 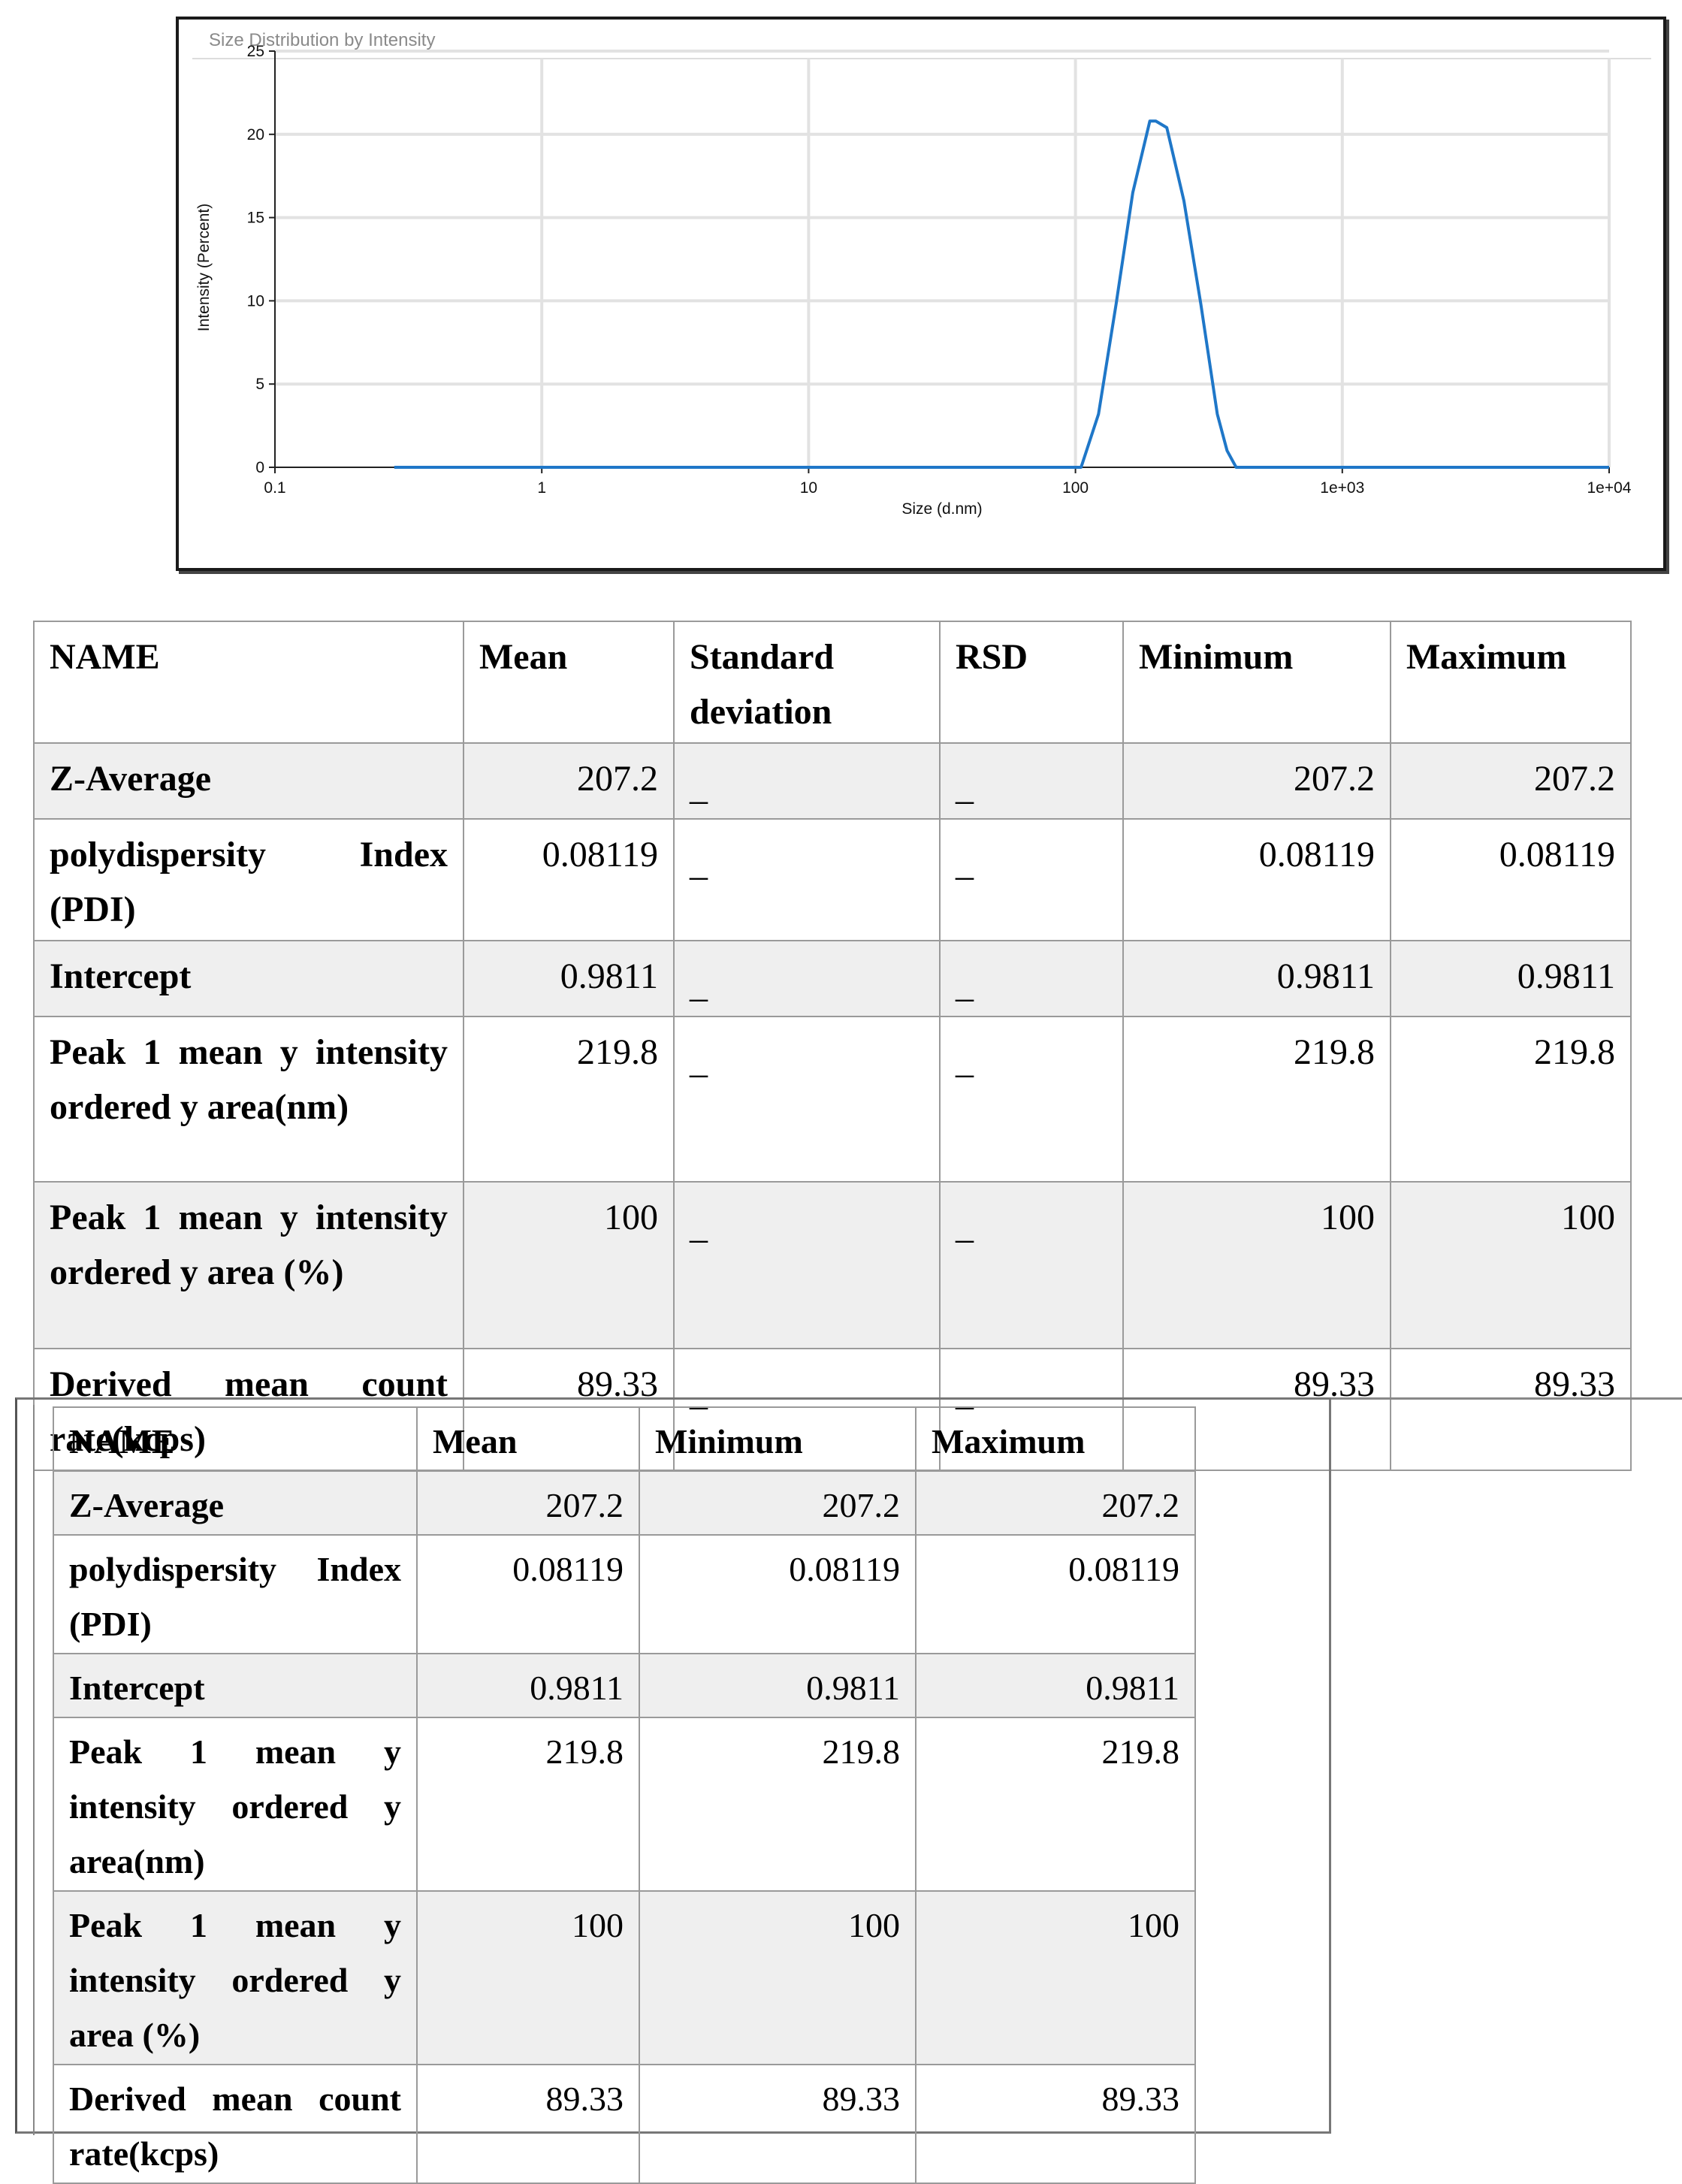 What do you see at coordinates (808, 488) in the screenshot?
I see `x-tick-label: 10` at bounding box center [808, 488].